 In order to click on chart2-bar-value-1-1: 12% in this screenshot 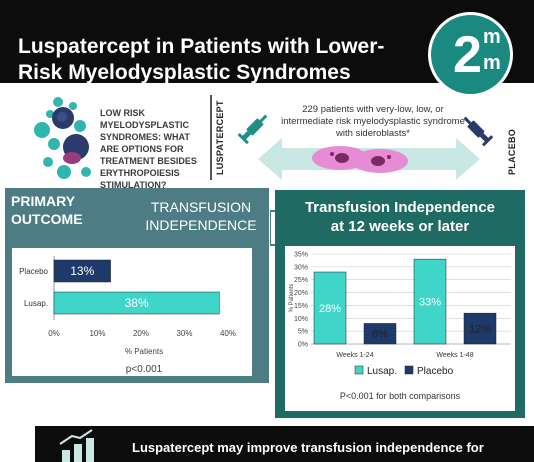, I will do `click(480, 330)`.